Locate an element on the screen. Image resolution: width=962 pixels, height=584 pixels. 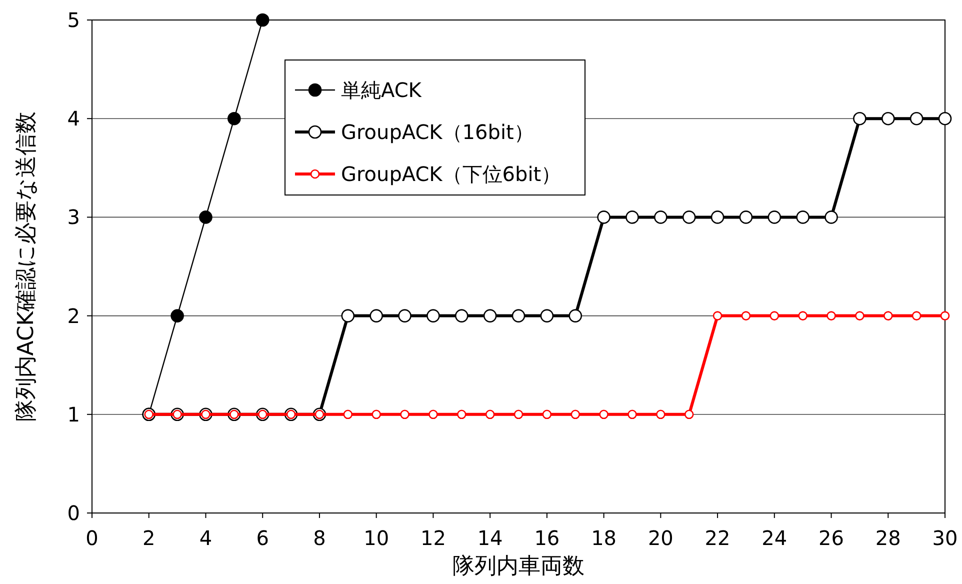
y-tick-label: 4 is located at coordinates (73, 118).